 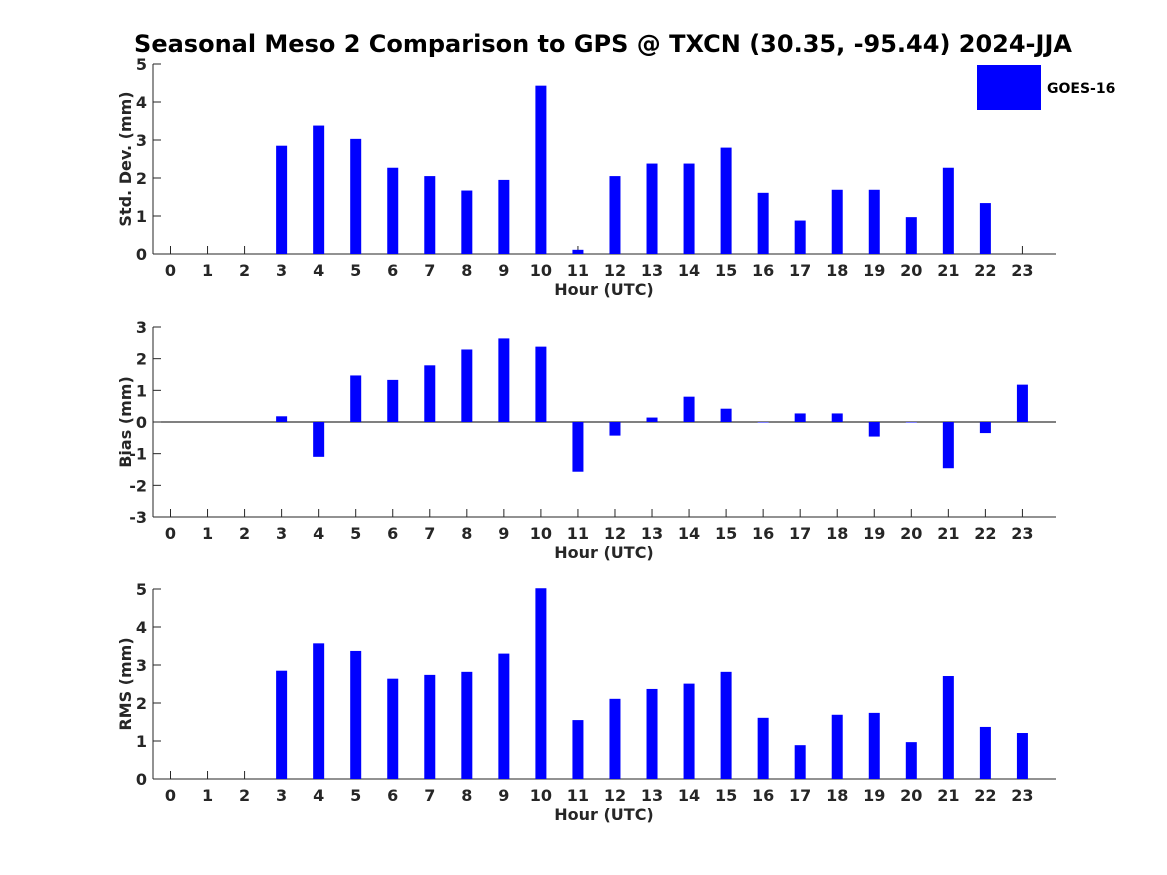 What do you see at coordinates (652, 533) in the screenshot?
I see `x-tick-label: 13` at bounding box center [652, 533].